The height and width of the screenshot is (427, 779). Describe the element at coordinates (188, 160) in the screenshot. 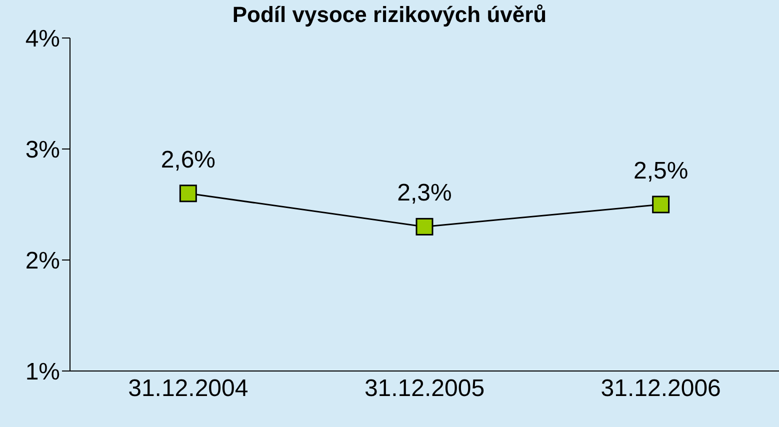

I see `data-label: 2,6%` at that location.